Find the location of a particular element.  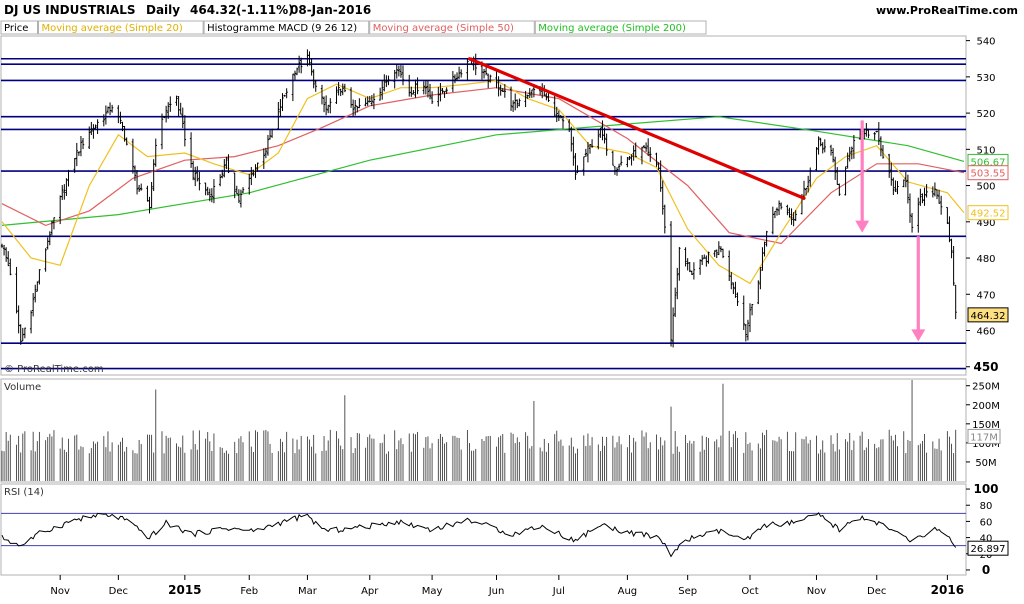

rsi-line is located at coordinates (479, 535).